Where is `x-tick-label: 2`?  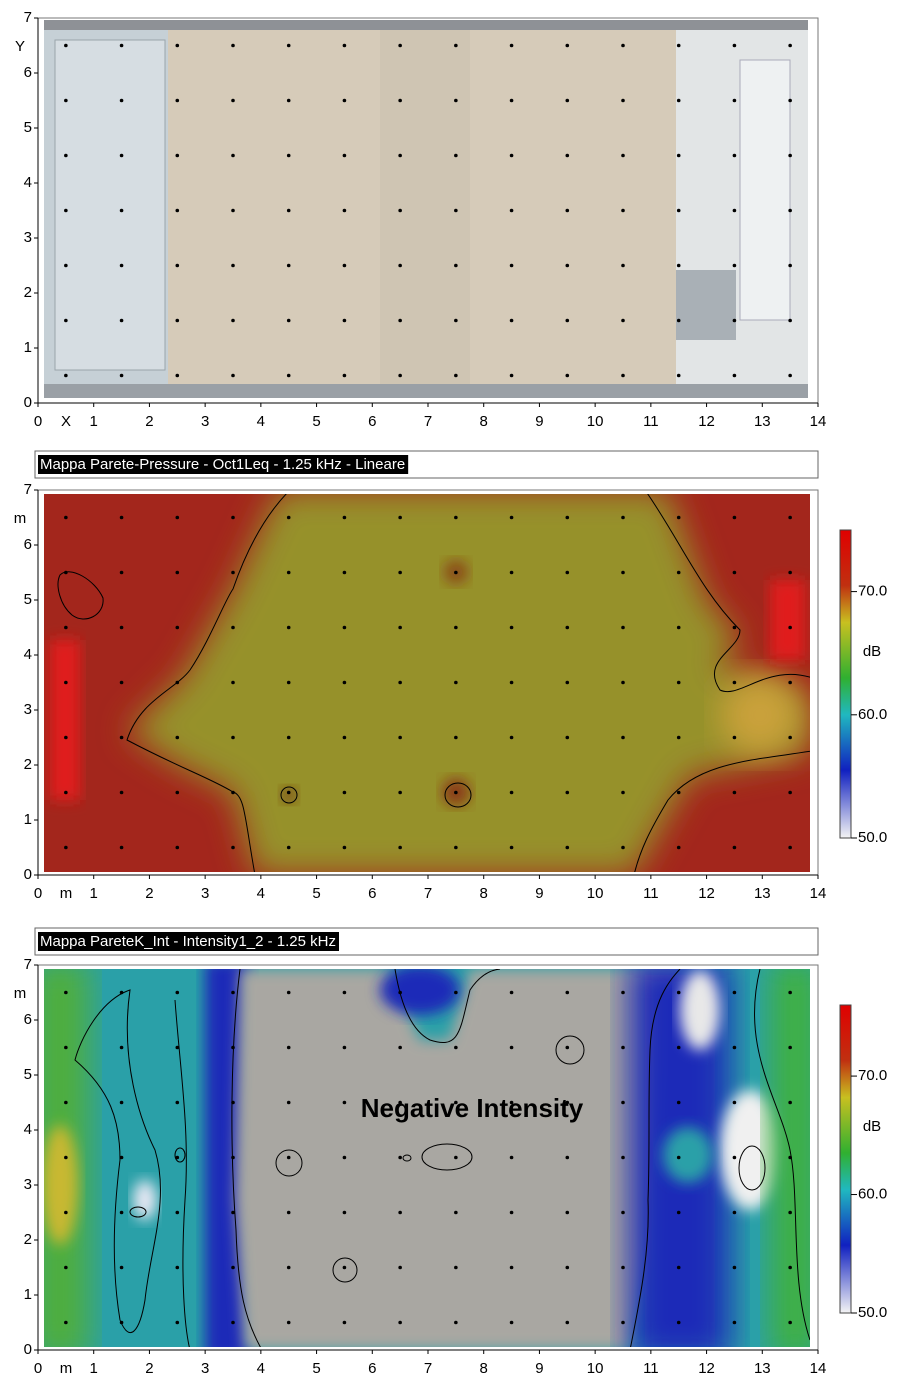
x-tick-label: 2 is located at coordinates (149, 893).